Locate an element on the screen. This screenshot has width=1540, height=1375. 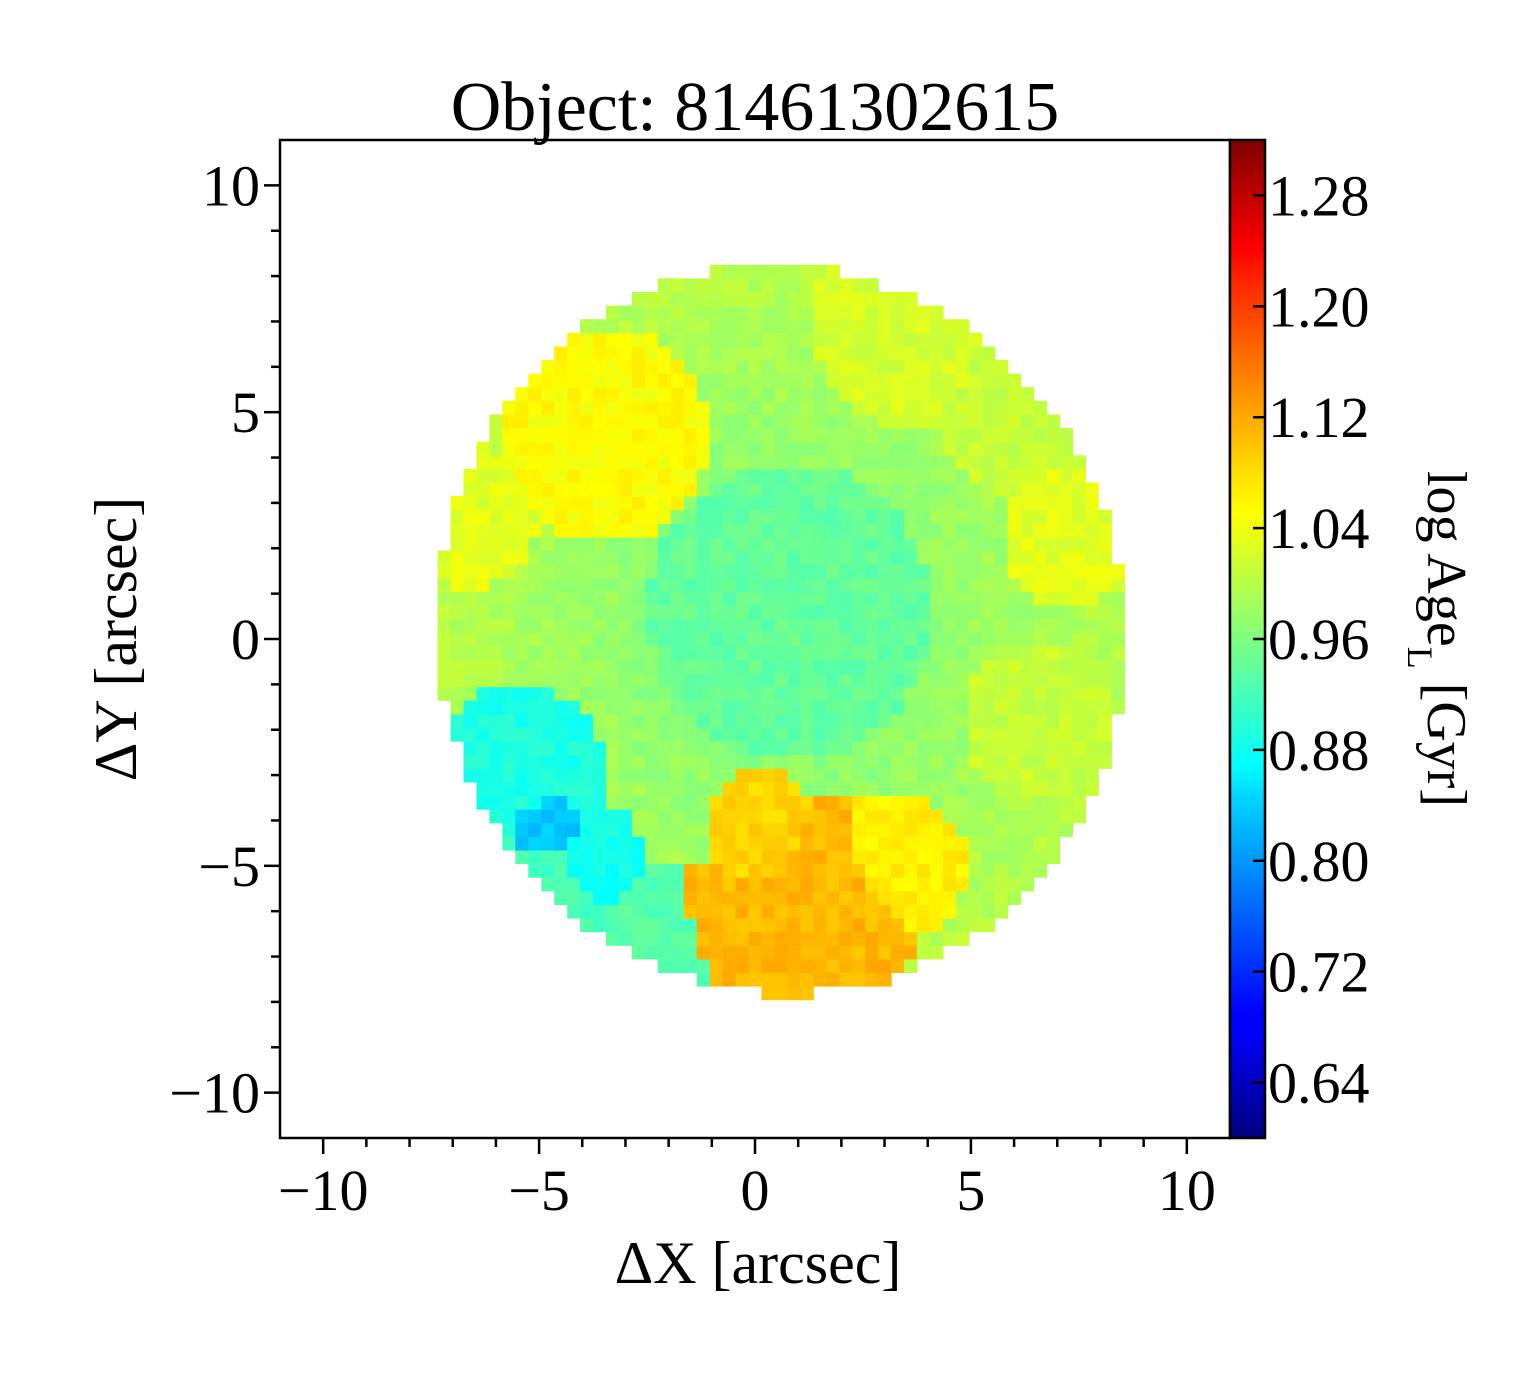
chart-title: Object: 81461302615 is located at coordinates (755, 107).